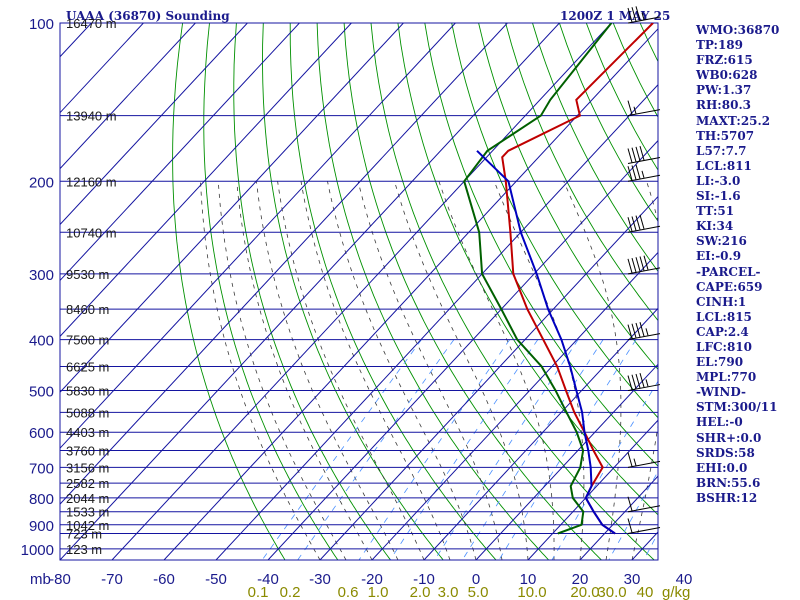  Describe the element at coordinates (41, 526) in the screenshot. I see `pressure-label: 900` at that location.